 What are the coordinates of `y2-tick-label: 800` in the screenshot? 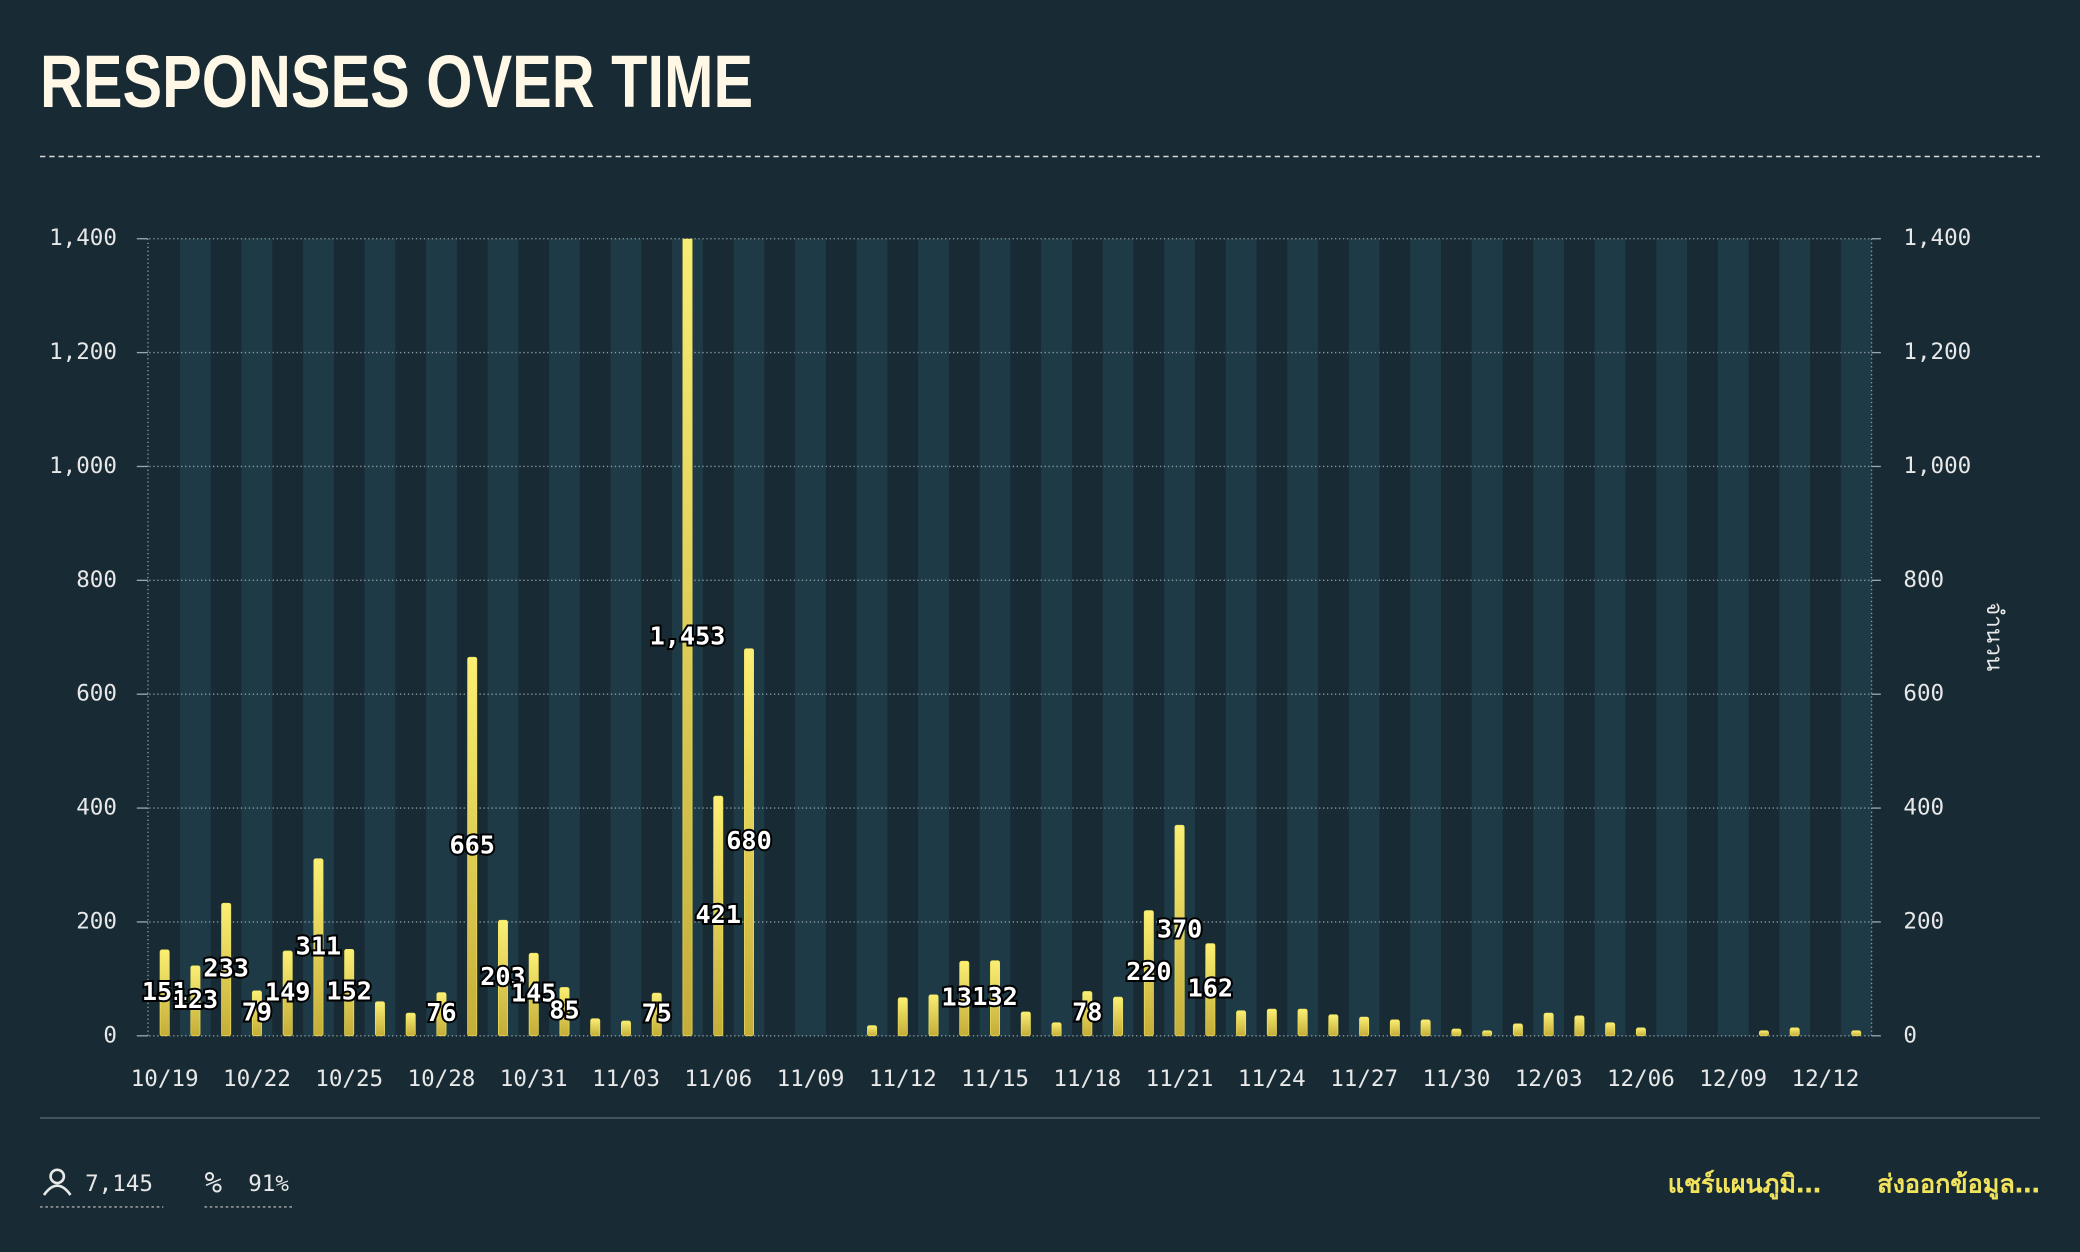 It's located at (1923, 580).